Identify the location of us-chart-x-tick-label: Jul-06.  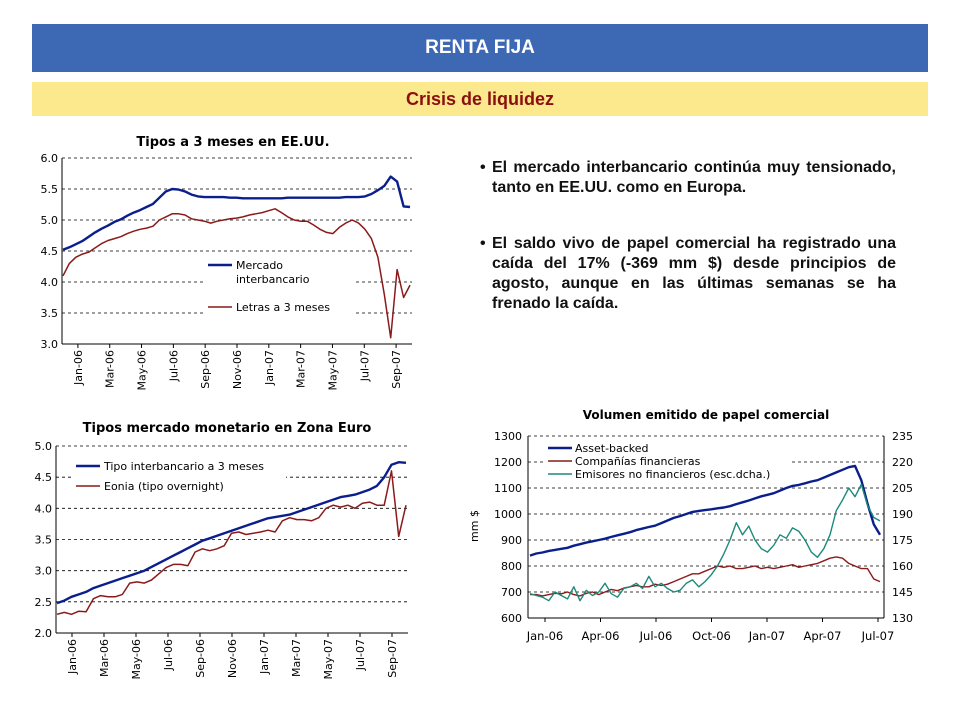
(173, 366).